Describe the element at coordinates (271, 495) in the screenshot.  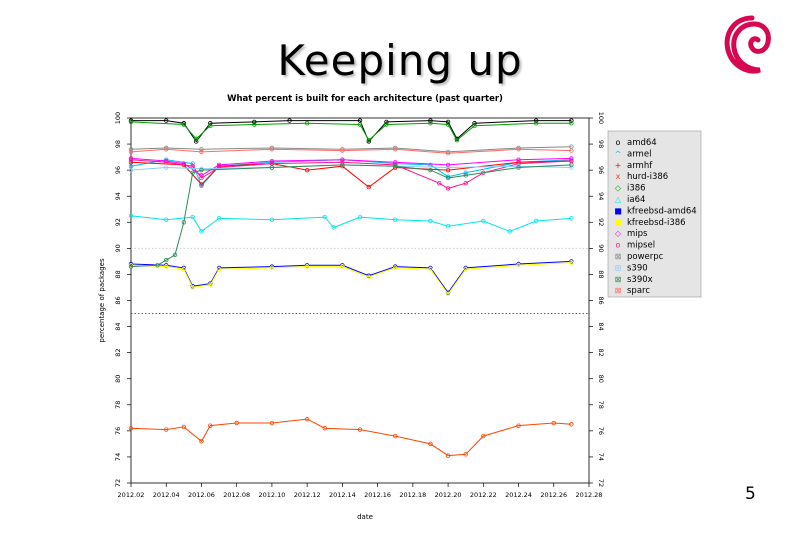
I see `x-tick-label: 2012.10` at that location.